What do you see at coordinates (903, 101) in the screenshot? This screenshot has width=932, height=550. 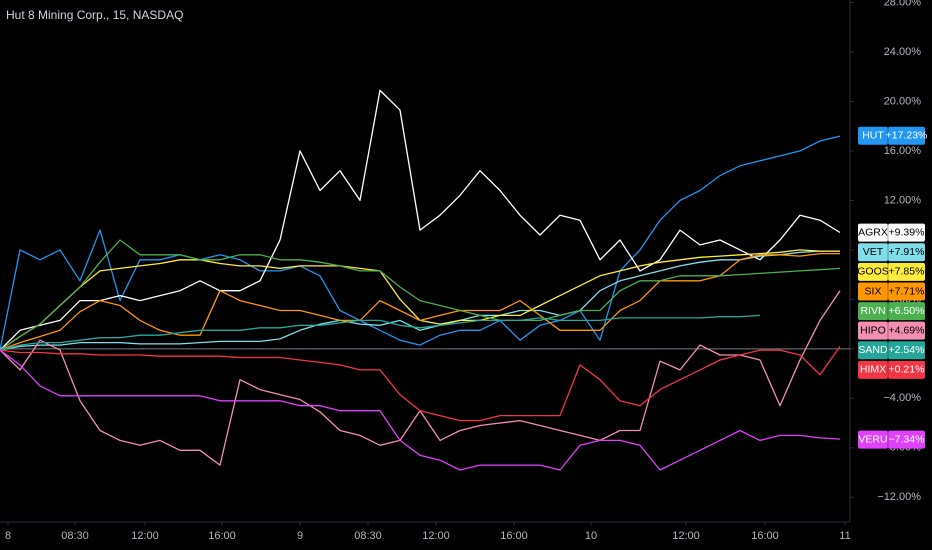 I see `y-tick-label: 20.00%` at bounding box center [903, 101].